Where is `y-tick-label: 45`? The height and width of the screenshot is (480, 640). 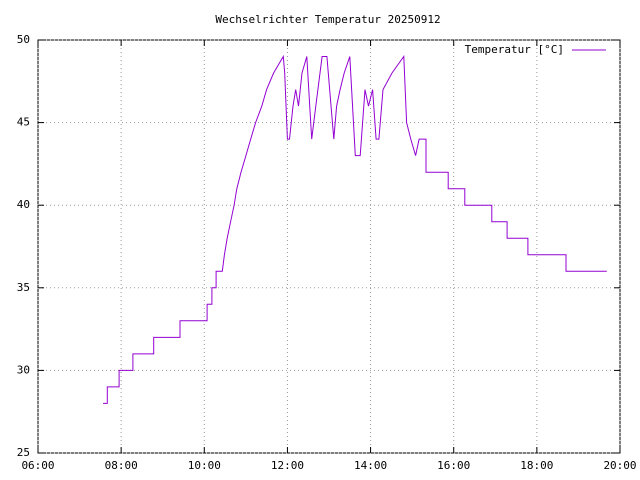
y-tick-label: 45 is located at coordinates (23, 122).